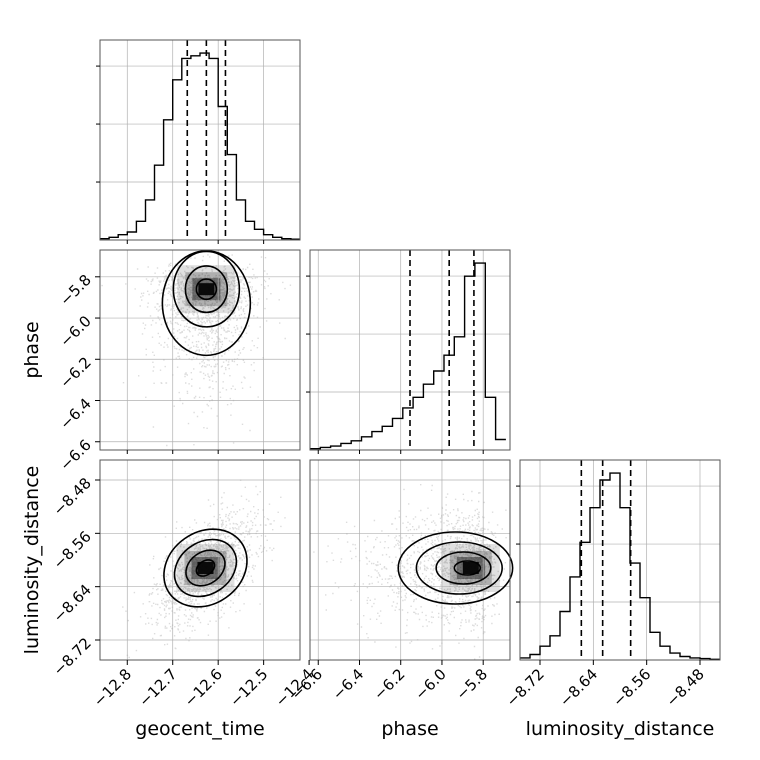 The image size is (760, 760). Describe the element at coordinates (32, 560) in the screenshot. I see `ylabel-luminosity_distance: luminosity_distance` at that location.